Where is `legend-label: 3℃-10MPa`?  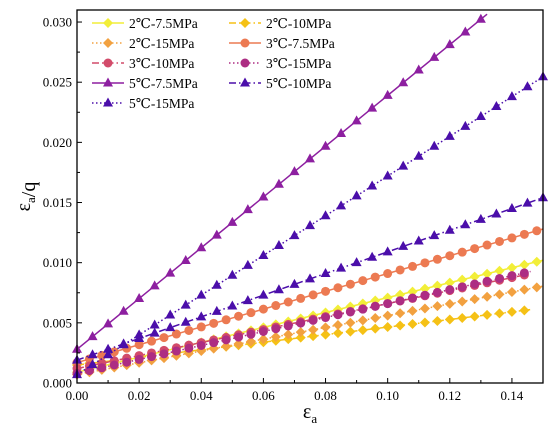
legend-label: 3℃-10MPa is located at coordinates (161, 63).